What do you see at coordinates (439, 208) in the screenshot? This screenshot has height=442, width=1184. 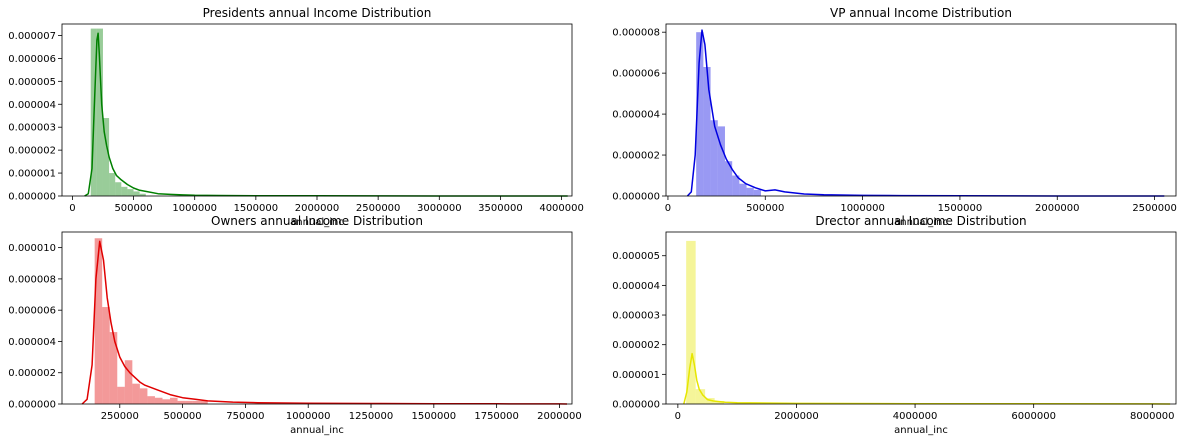 I see `x-tick-label: 3000000` at bounding box center [439, 208].